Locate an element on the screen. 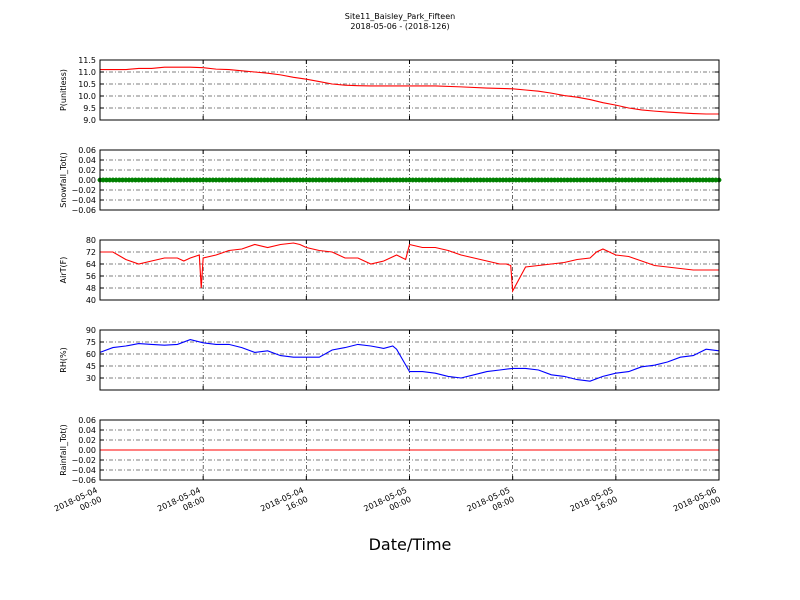 The image size is (800, 600). panel-1-ylabel: P(unitless) is located at coordinates (63, 90).